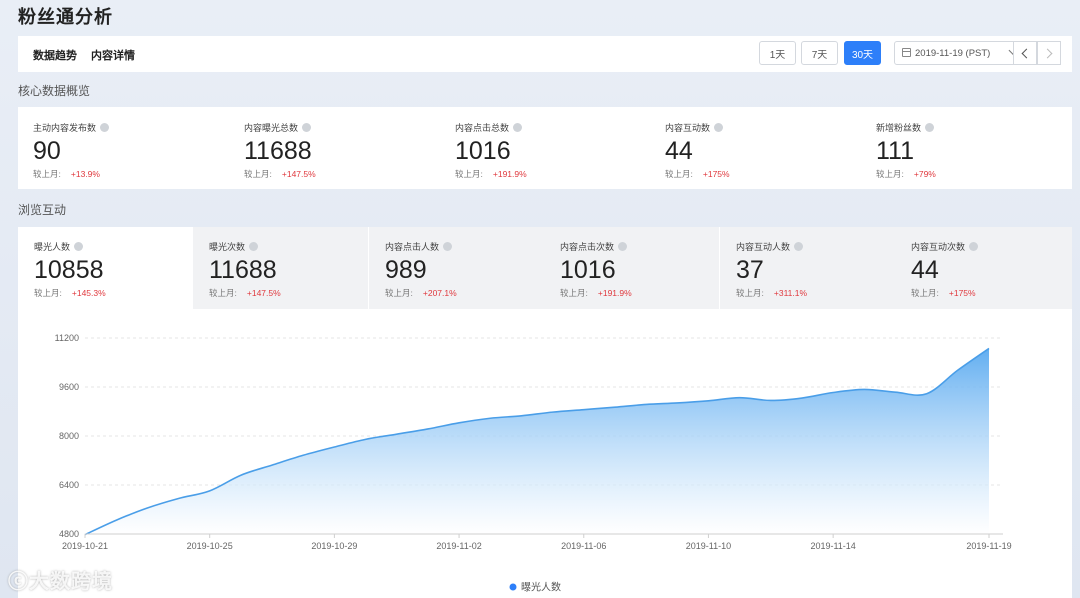  I want to click on change-badge: +311.1%, so click(790, 293).